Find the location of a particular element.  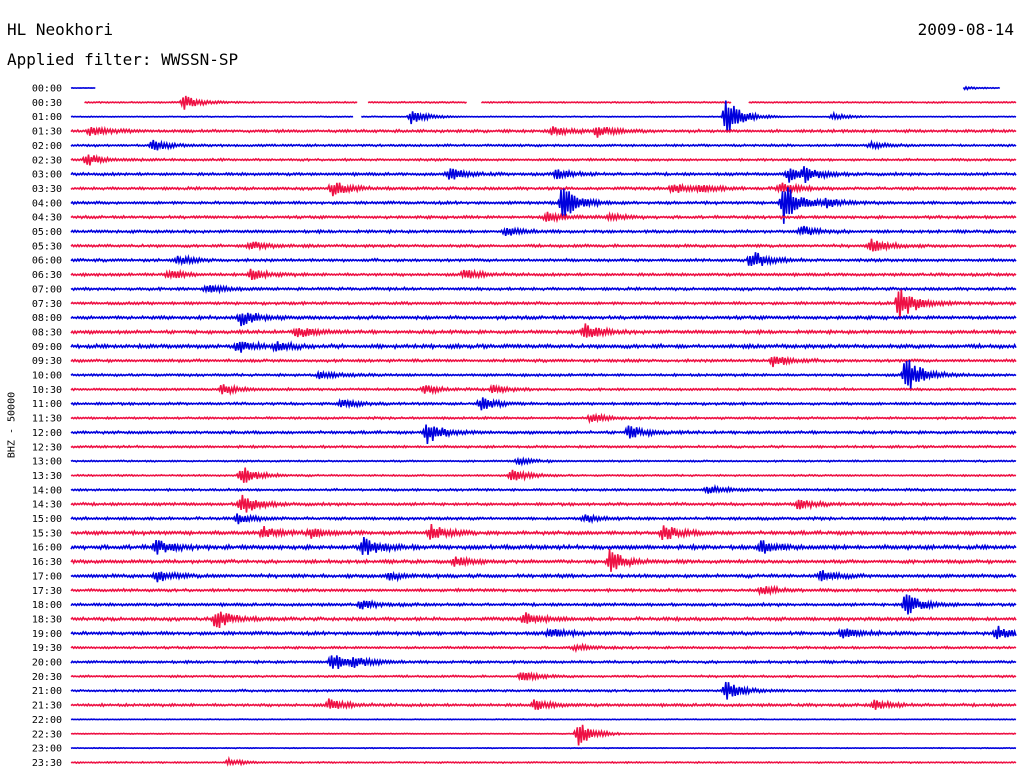

tick-label-1900: 19:00 is located at coordinates (47, 634).